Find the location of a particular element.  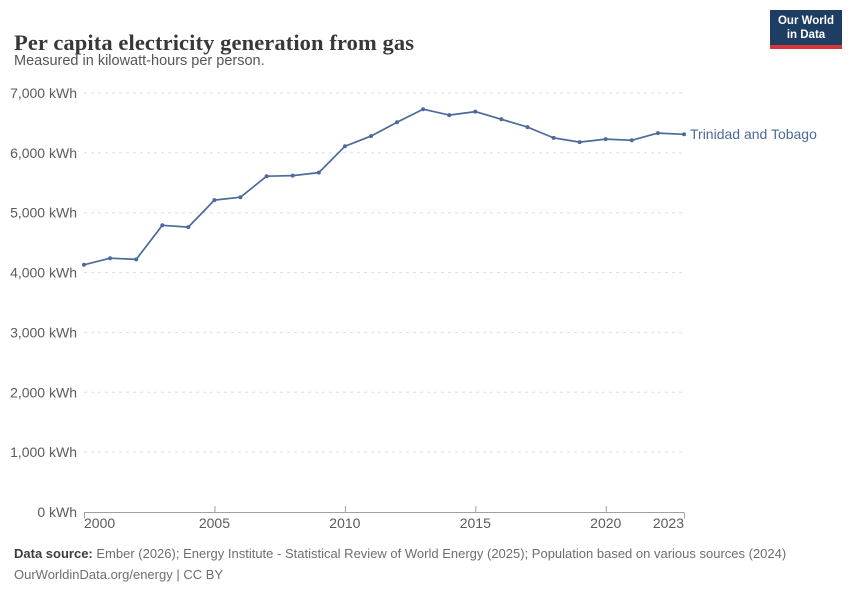

x-axis-tick-label: 2005 is located at coordinates (214, 523).